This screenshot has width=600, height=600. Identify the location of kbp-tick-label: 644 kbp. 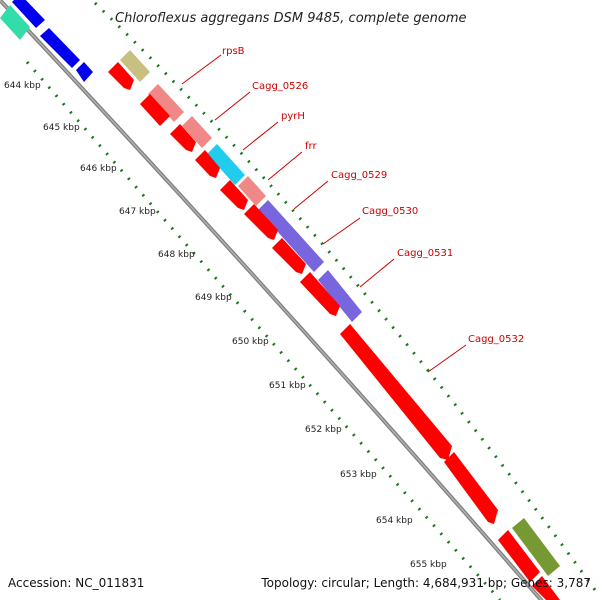
(22, 86).